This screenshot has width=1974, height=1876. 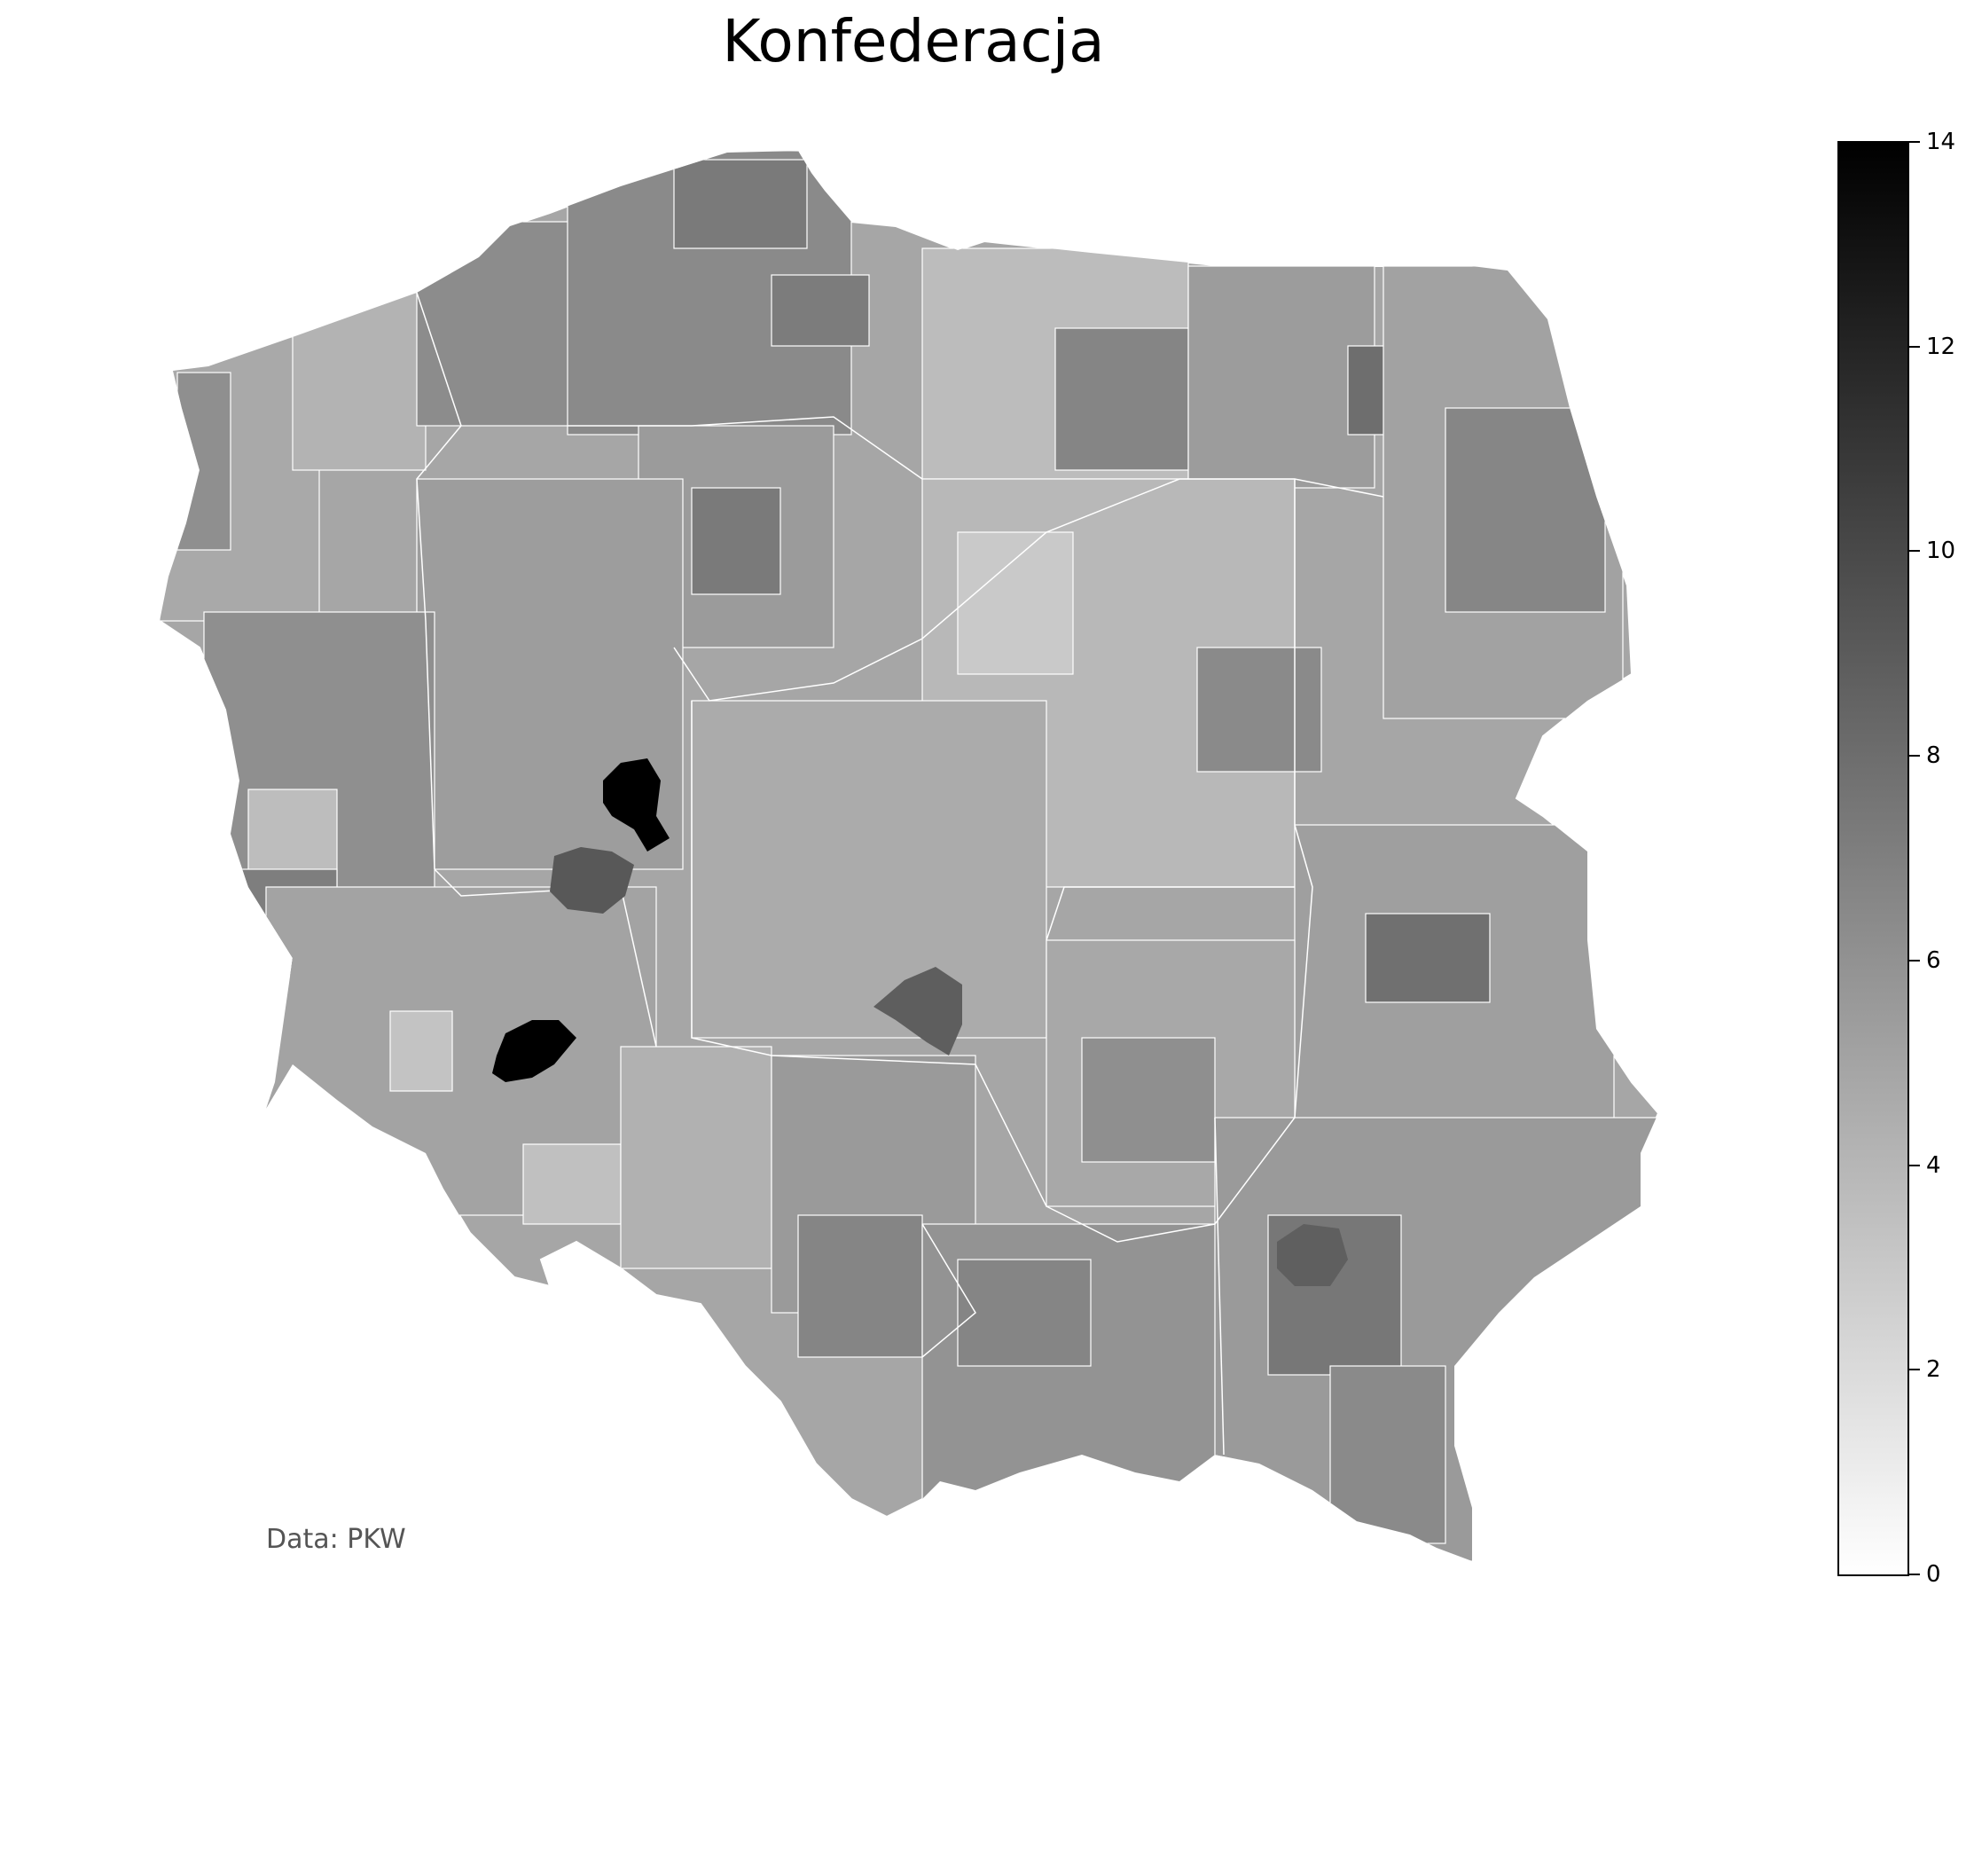 What do you see at coordinates (1312, 1255) in the screenshot?
I see `district-dark-c` at bounding box center [1312, 1255].